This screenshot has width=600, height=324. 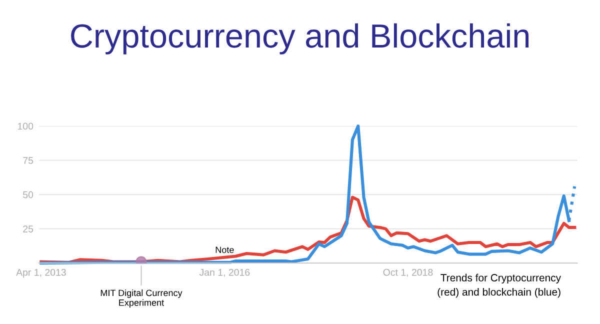 I want to click on chart-title: Cryptocurrency and Blockchain, so click(x=300, y=38).